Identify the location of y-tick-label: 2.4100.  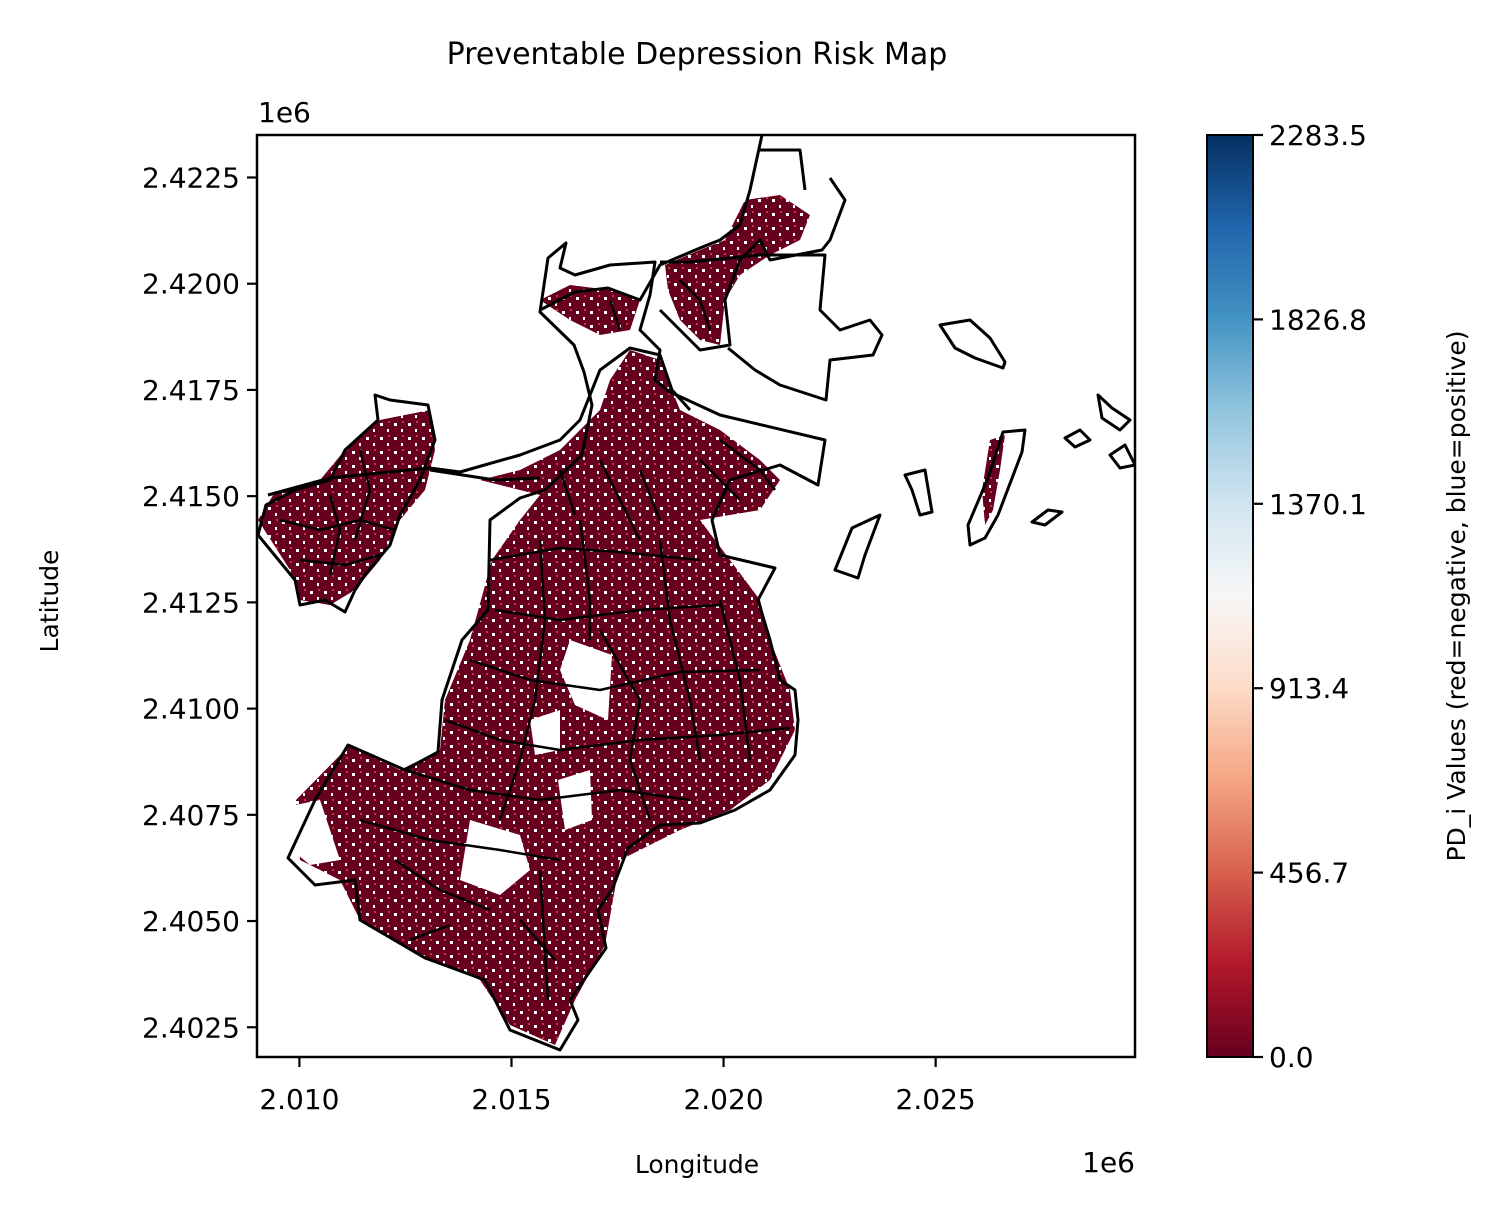
(191, 709).